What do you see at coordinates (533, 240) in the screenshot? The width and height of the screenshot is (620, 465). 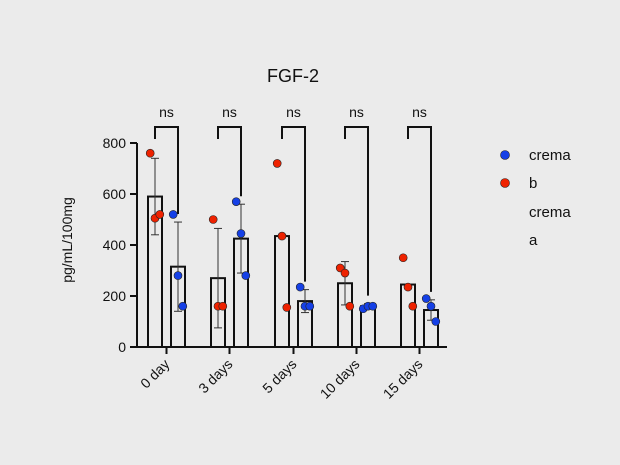 I see `legend-label: a` at bounding box center [533, 240].